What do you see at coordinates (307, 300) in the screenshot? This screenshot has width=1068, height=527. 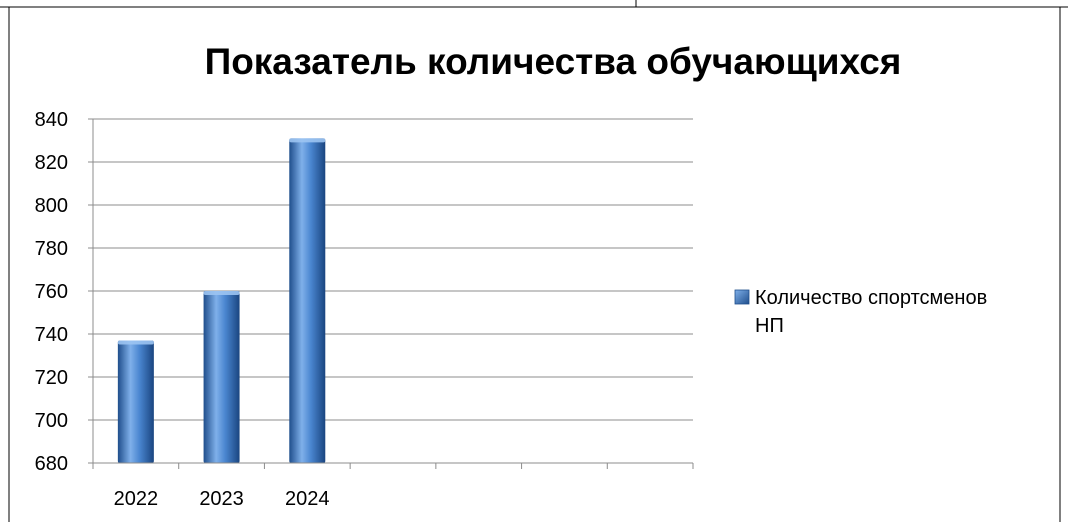 I see `bar-2024` at bounding box center [307, 300].